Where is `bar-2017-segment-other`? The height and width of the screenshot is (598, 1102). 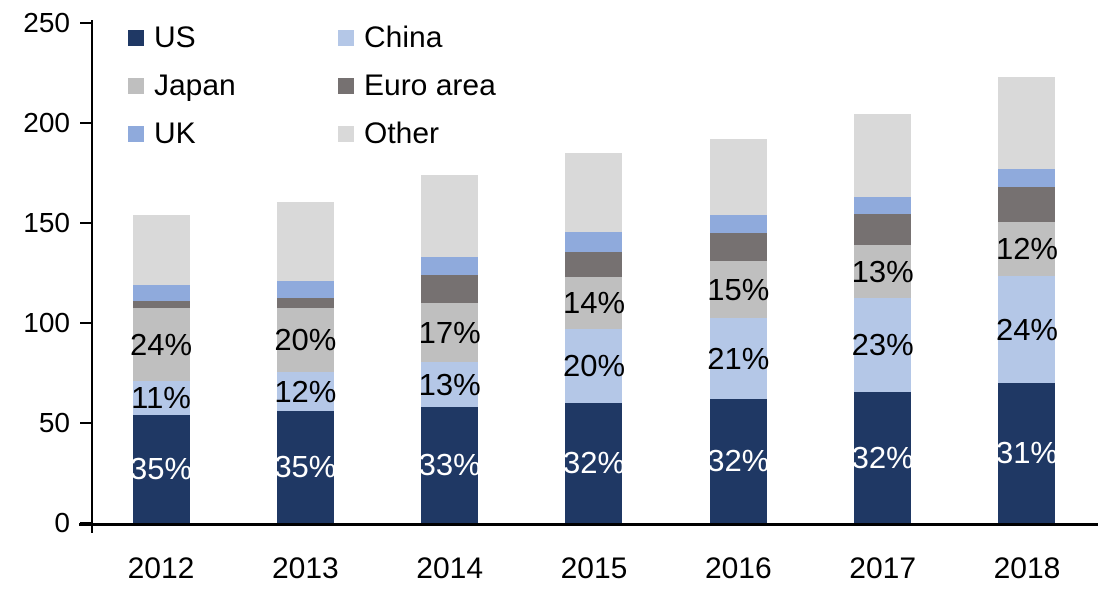 bar-2017-segment-other is located at coordinates (883, 155).